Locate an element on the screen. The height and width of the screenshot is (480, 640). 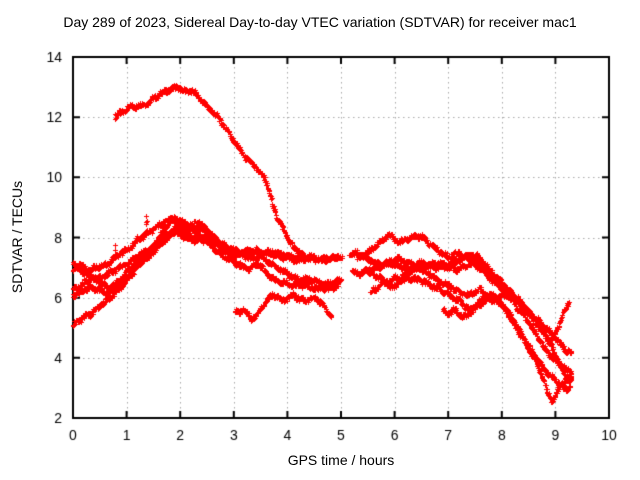
y-axis-label-text: SDTVAR / TECUs is located at coordinates (17, 237).